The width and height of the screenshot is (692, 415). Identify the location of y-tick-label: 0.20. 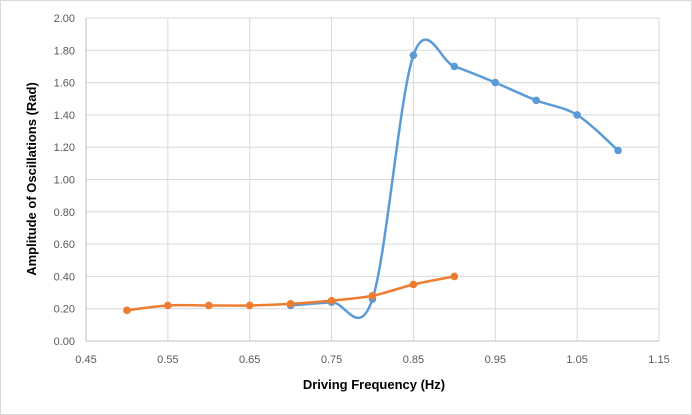
(64, 310).